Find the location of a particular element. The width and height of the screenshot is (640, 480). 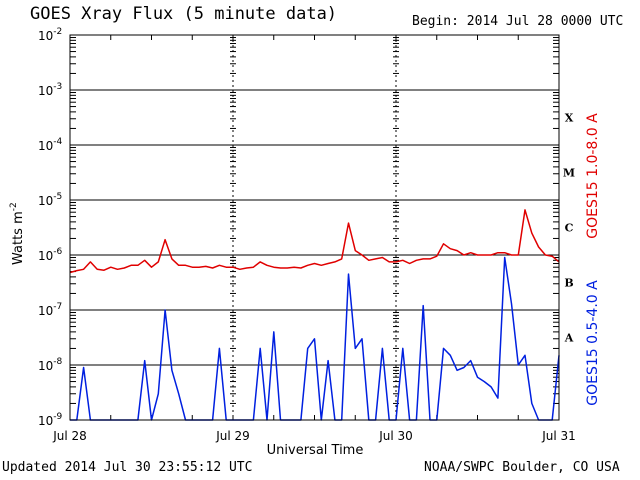

x-tick-label: Jul 28 is located at coordinates (69, 436).